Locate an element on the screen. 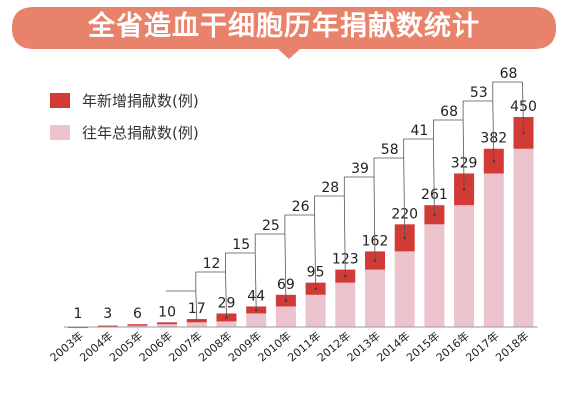  legend-label-new: 年新增捐献数(例) is located at coordinates (140, 100).